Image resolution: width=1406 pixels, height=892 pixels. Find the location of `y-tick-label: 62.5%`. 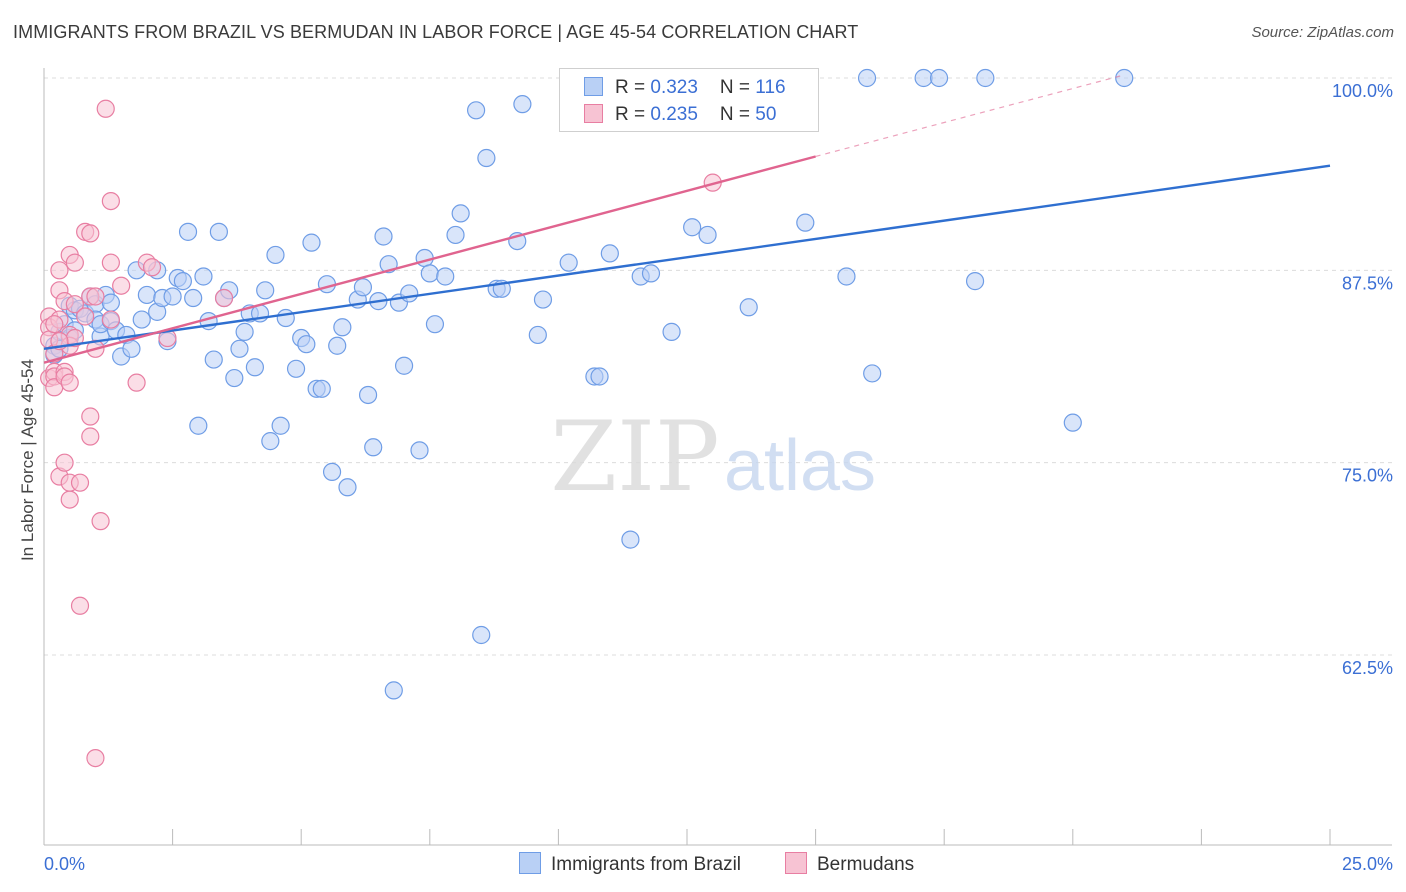

y-tick-label: 62.5% is located at coordinates (1367, 668).